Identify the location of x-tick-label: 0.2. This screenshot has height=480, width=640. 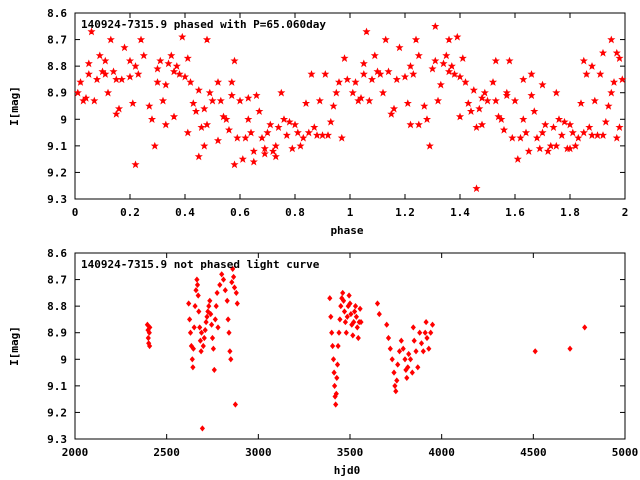
(130, 212).